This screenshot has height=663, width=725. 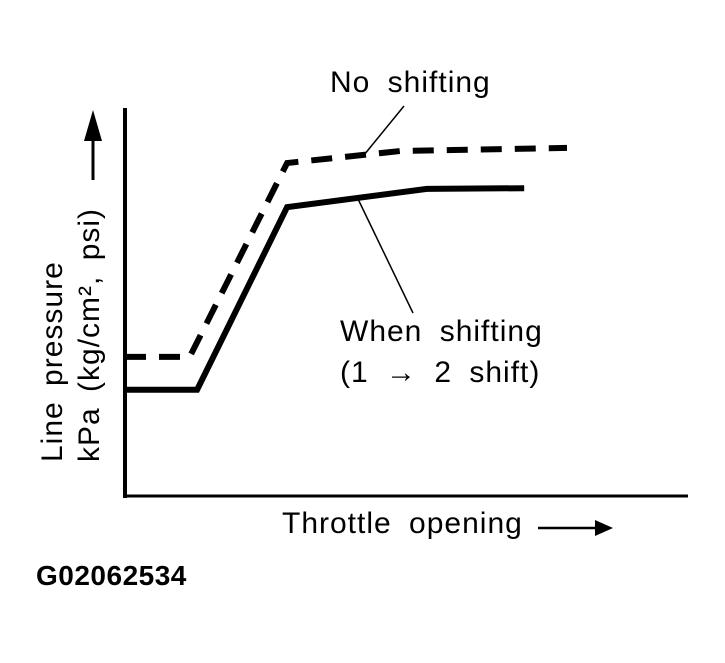 I want to click on series-label-when-shifting-line2: (1 → 2 shift), so click(x=440, y=372).